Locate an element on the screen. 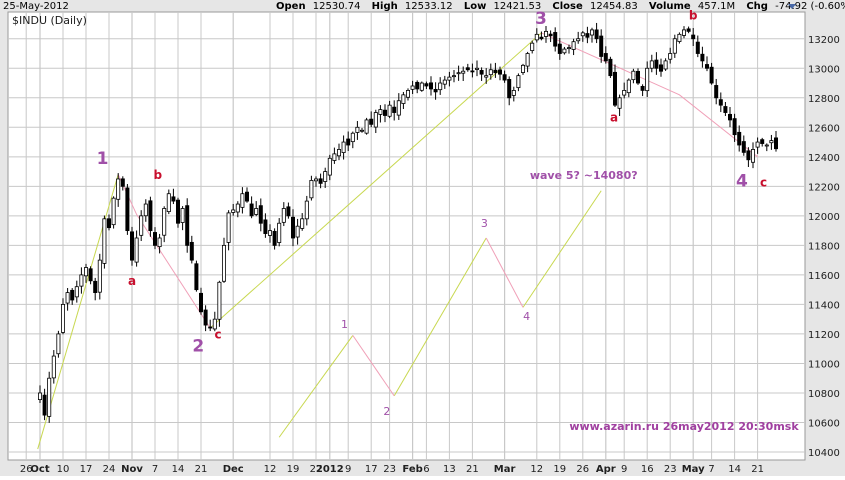 The image size is (845, 480). x-tick-label: 27 is located at coordinates (316, 469).